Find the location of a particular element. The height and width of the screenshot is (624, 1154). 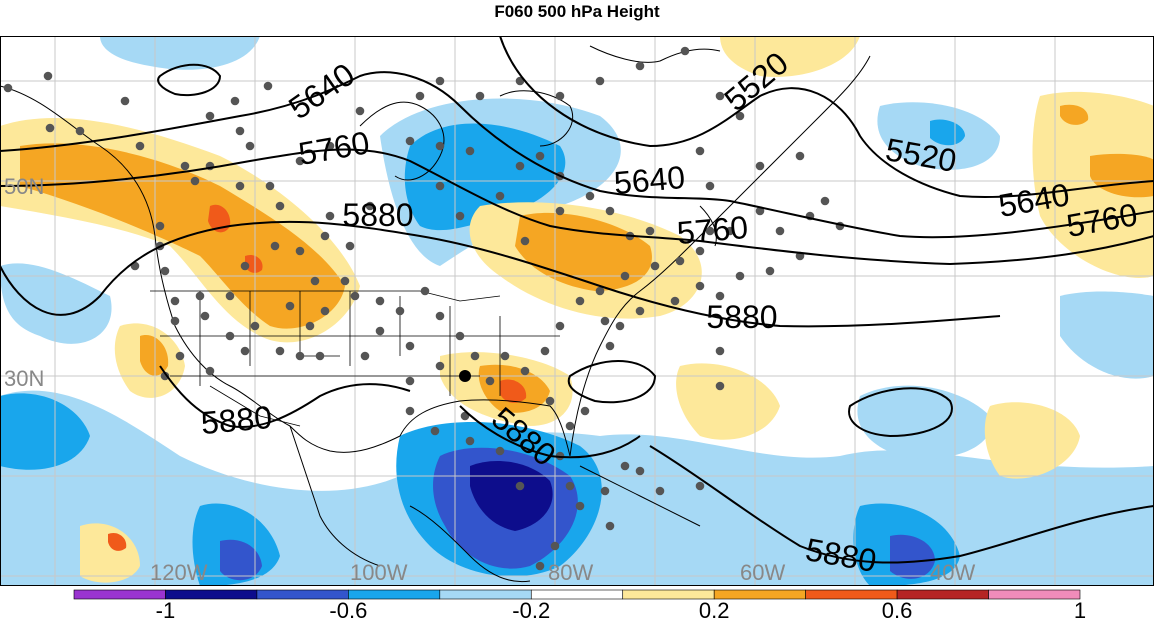

contour-label: 5640 is located at coordinates (649, 180).